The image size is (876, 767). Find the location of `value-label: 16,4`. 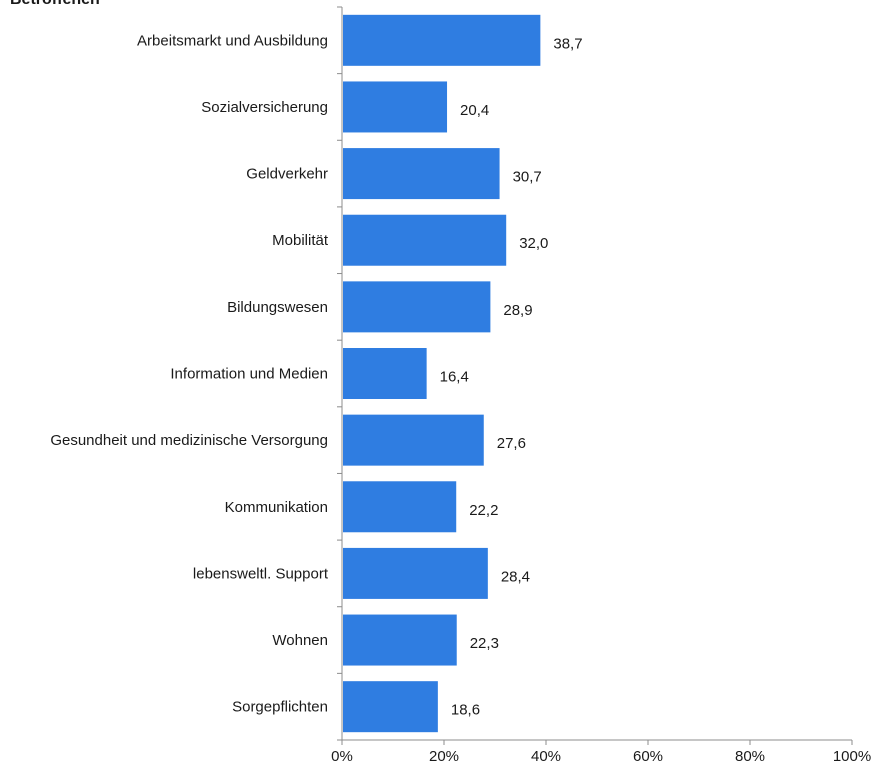

value-label: 16,4 is located at coordinates (454, 377).